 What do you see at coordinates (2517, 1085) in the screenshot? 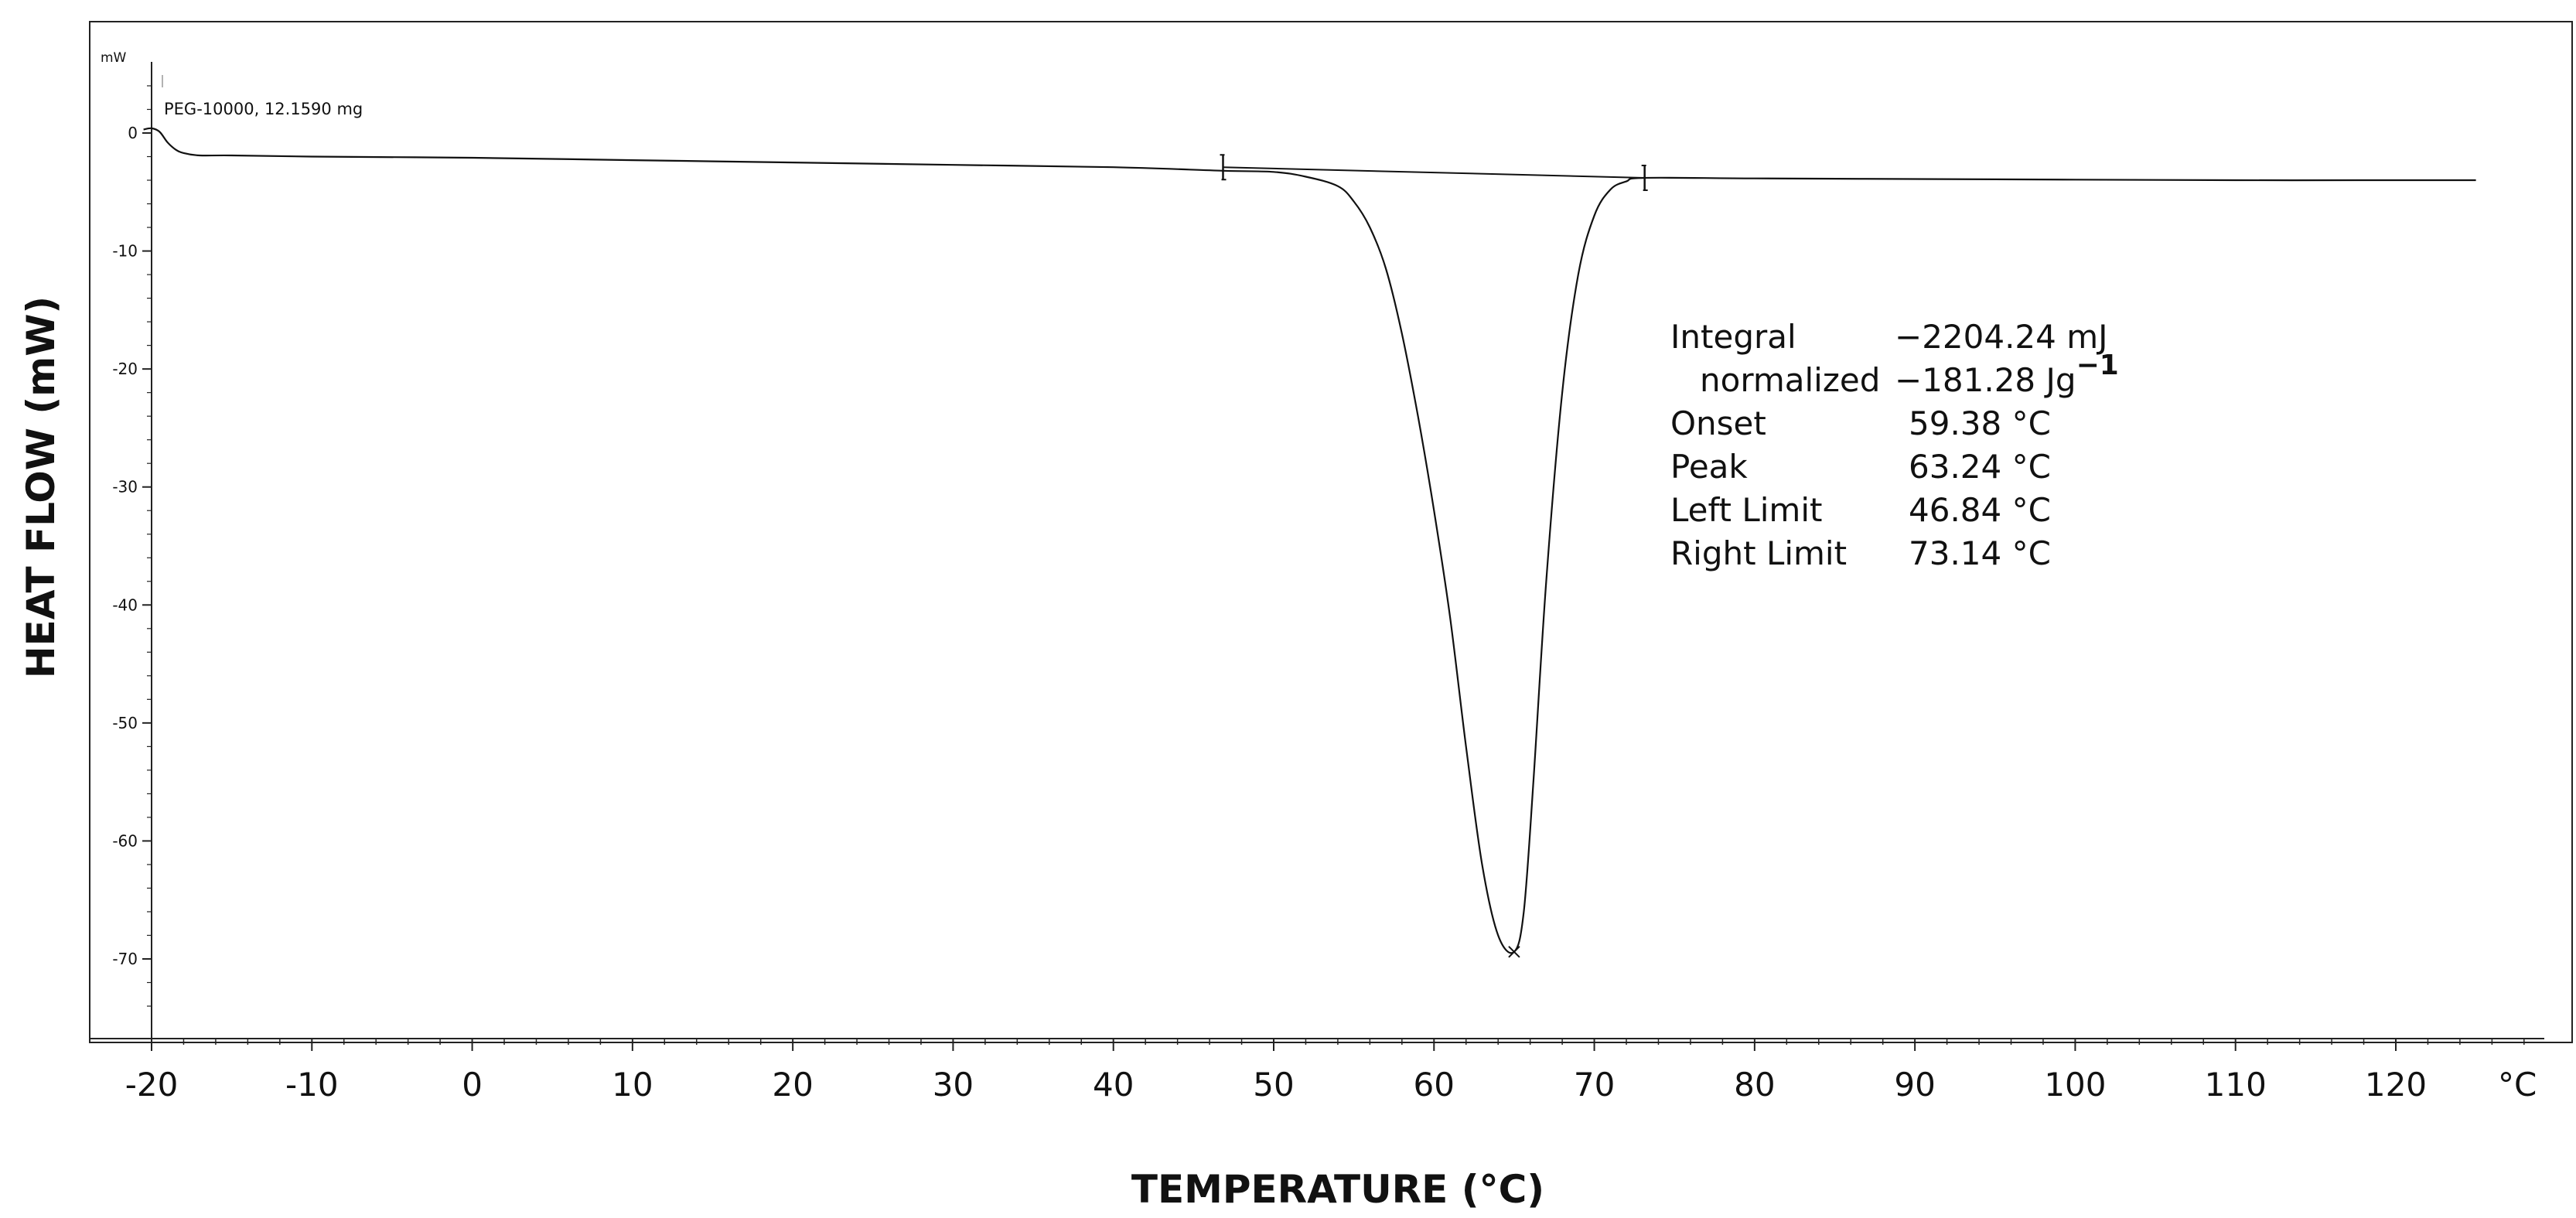
I see `x-unit-label: °C` at bounding box center [2517, 1085].